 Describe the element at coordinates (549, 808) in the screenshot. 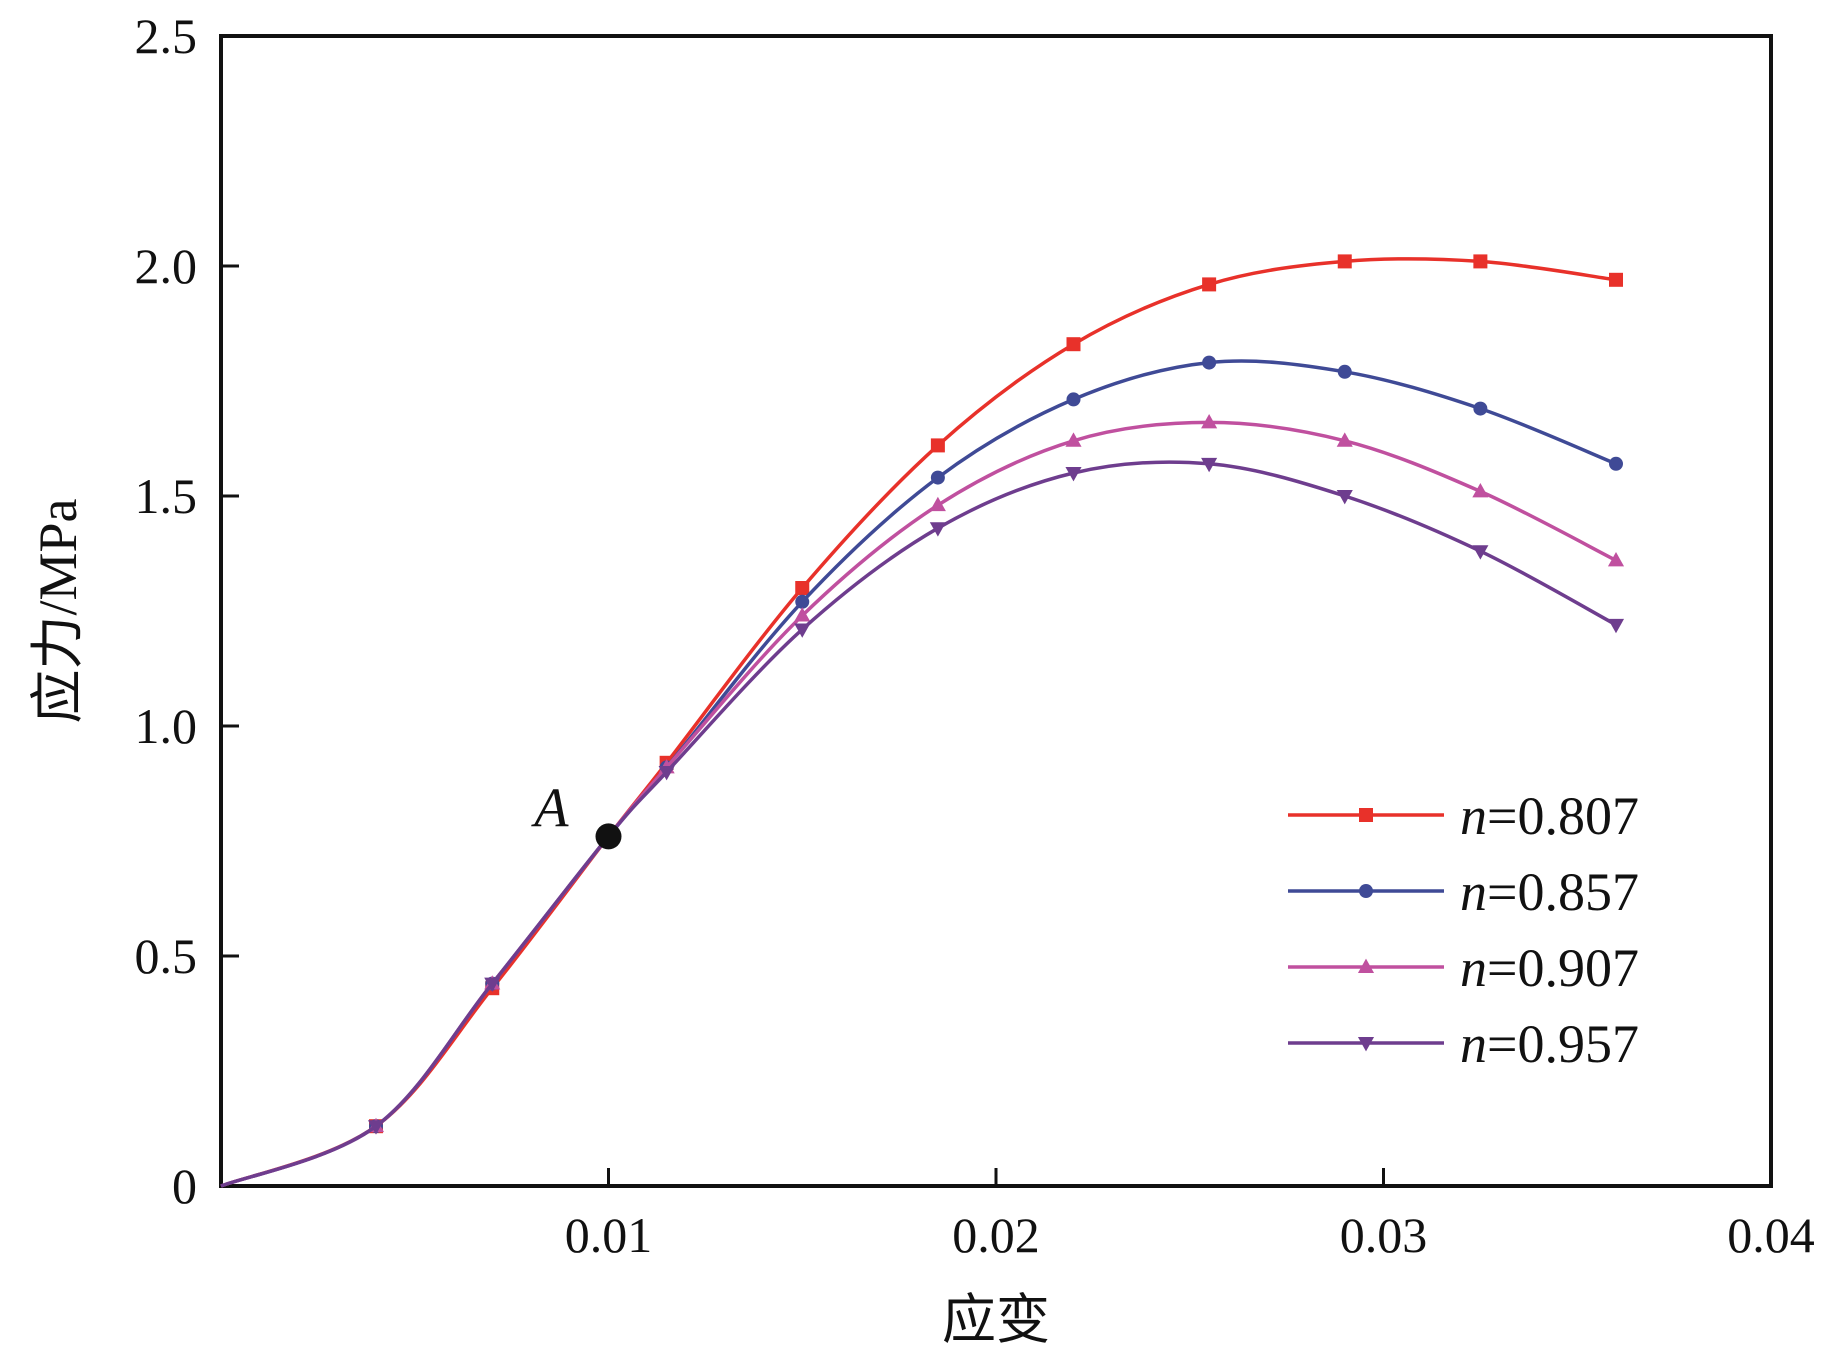

I see `annotation-label: A` at that location.